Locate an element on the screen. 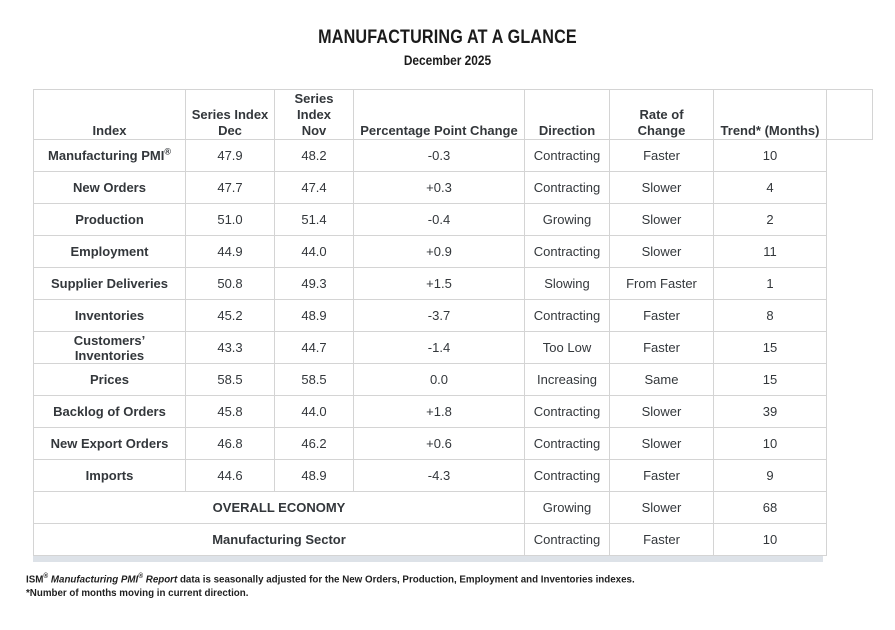  index-label: Backlog of Orders is located at coordinates (109, 411).